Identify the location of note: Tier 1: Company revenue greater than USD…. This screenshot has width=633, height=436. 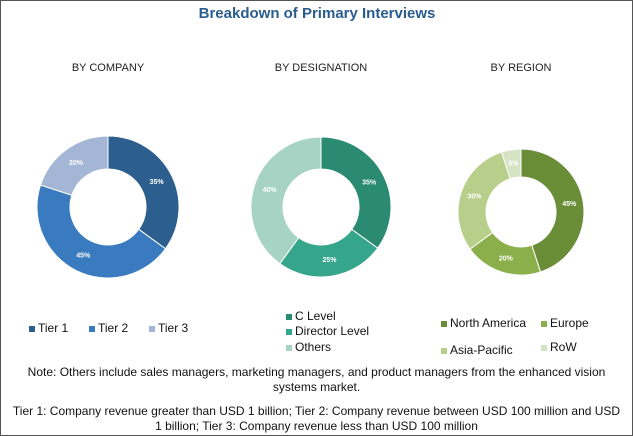
(316, 418).